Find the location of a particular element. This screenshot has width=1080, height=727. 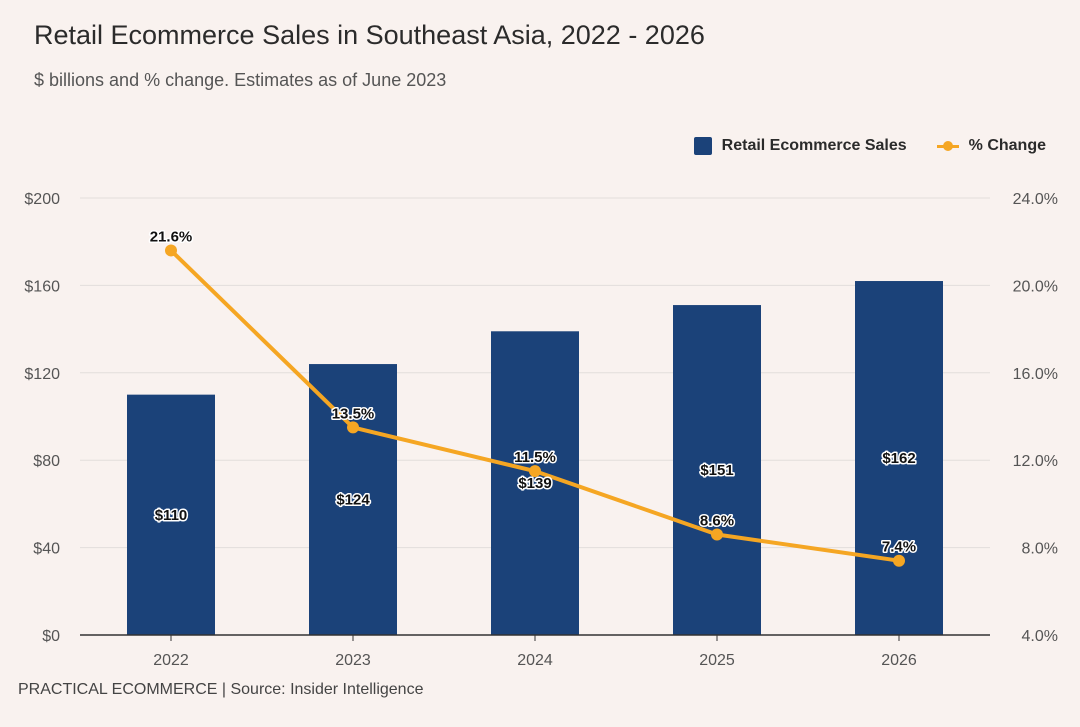

right-tick-label: 8.0% is located at coordinates (1040, 549).